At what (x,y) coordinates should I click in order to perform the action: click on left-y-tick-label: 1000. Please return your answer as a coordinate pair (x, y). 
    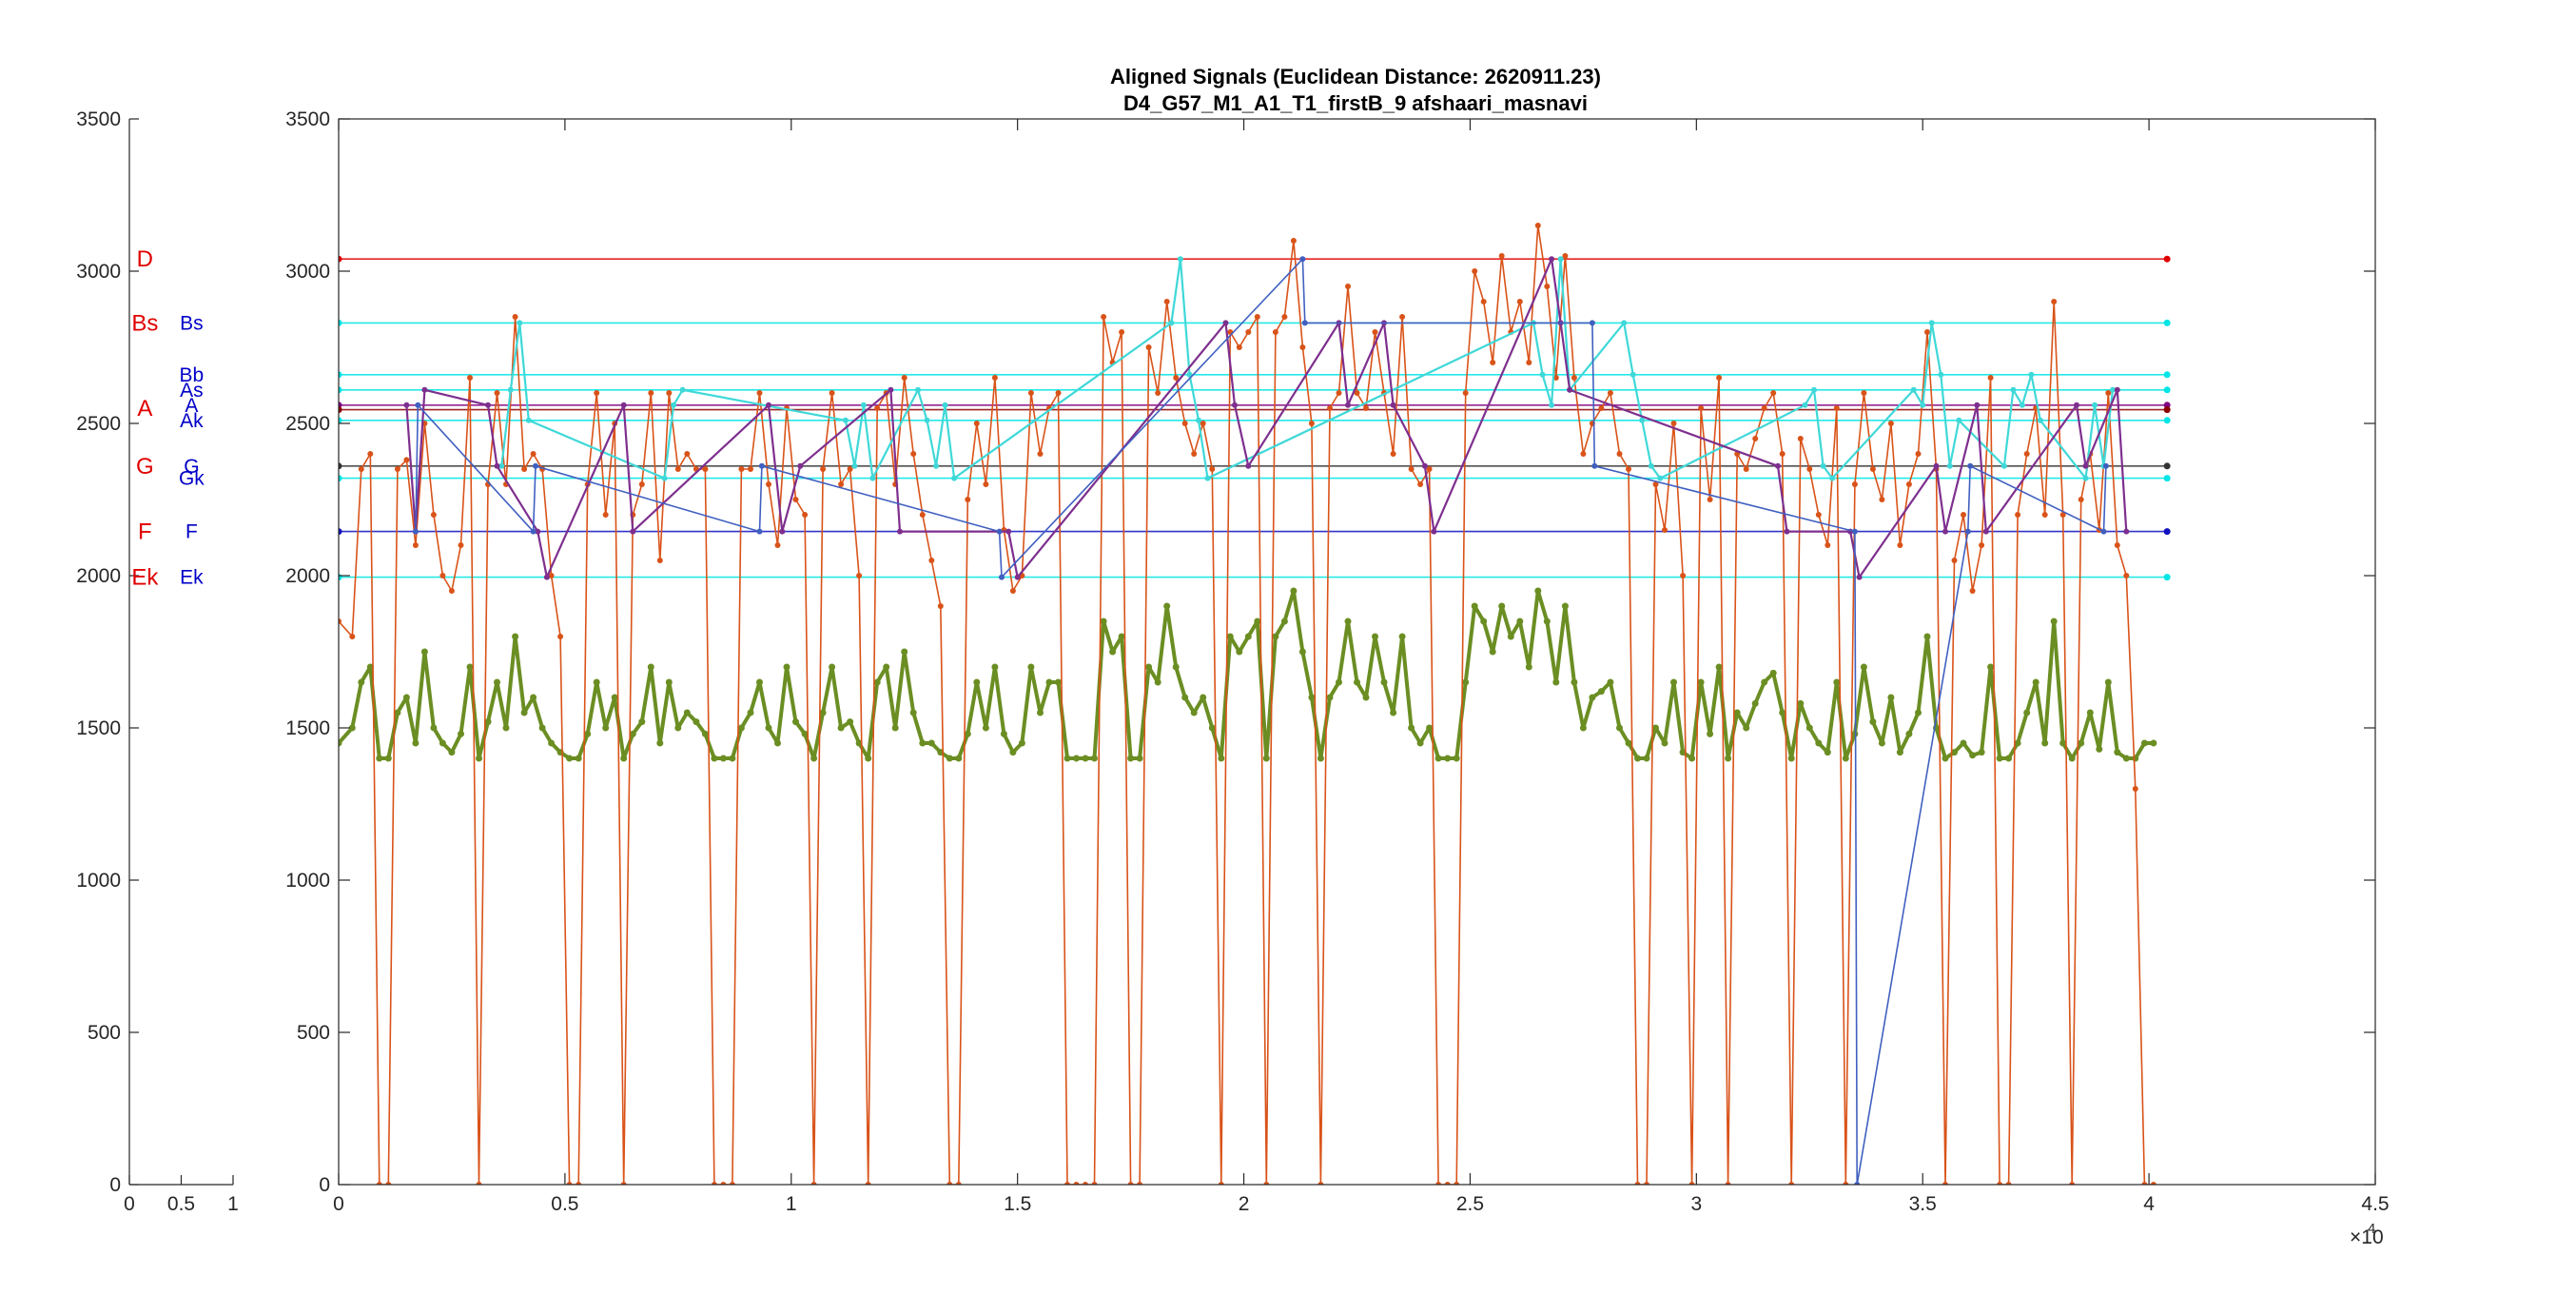
    Looking at the image, I should click on (98, 881).